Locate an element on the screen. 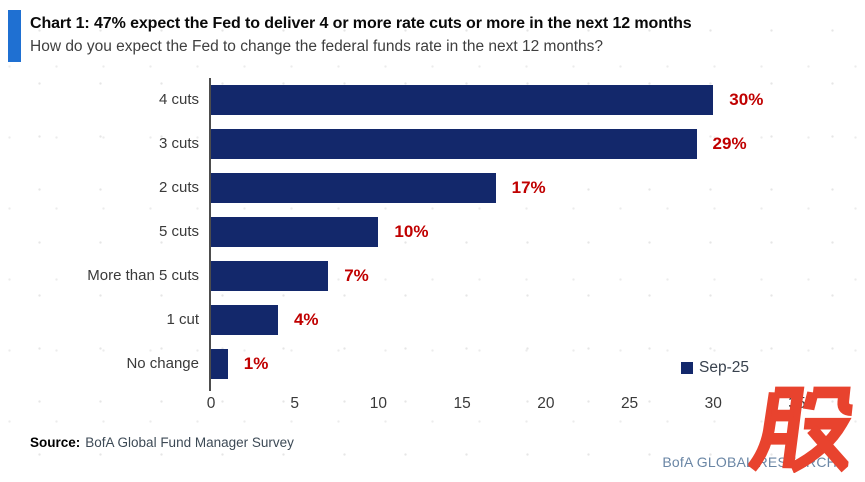 The image size is (865, 482). value-label: 7% is located at coordinates (356, 275).